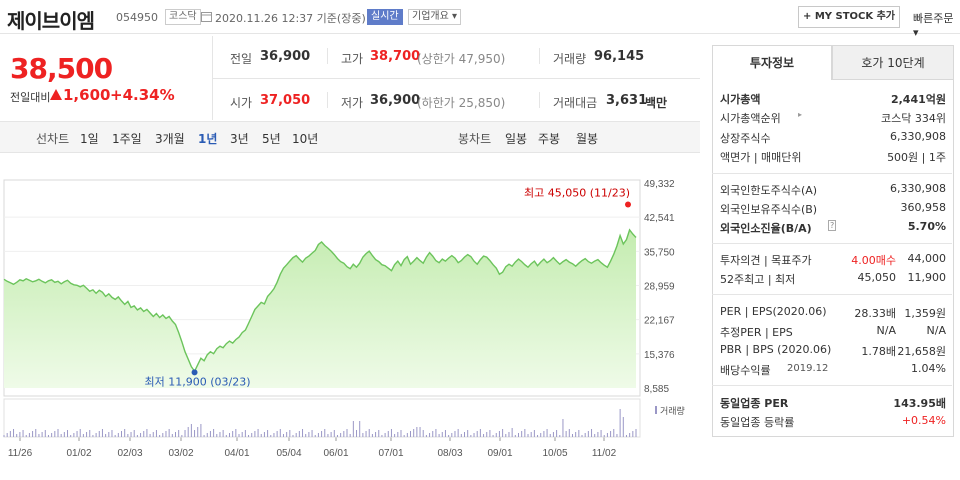 The width and height of the screenshot is (960, 480). Describe the element at coordinates (659, 321) in the screenshot. I see `y-tick-label: 22,167` at that location.